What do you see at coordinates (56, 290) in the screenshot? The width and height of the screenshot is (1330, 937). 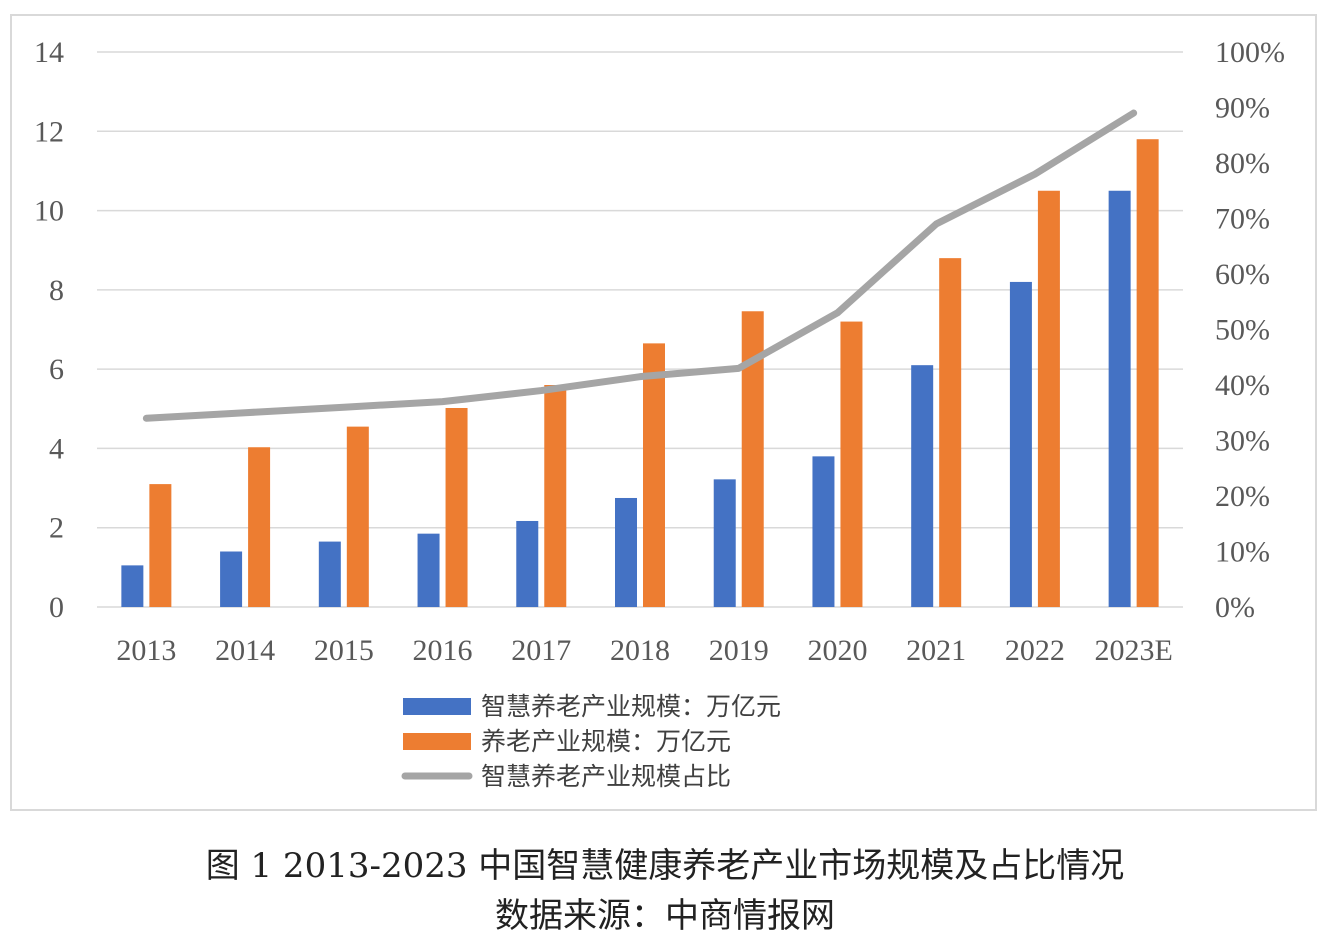 I see `y-left-tick-label: 8` at bounding box center [56, 290].